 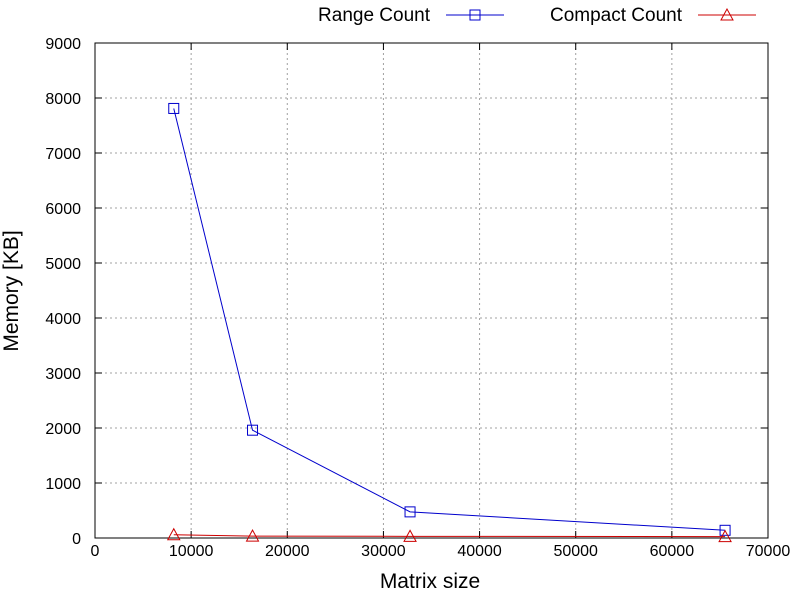 I want to click on legend-item-range-count: Range Count, so click(x=411, y=15).